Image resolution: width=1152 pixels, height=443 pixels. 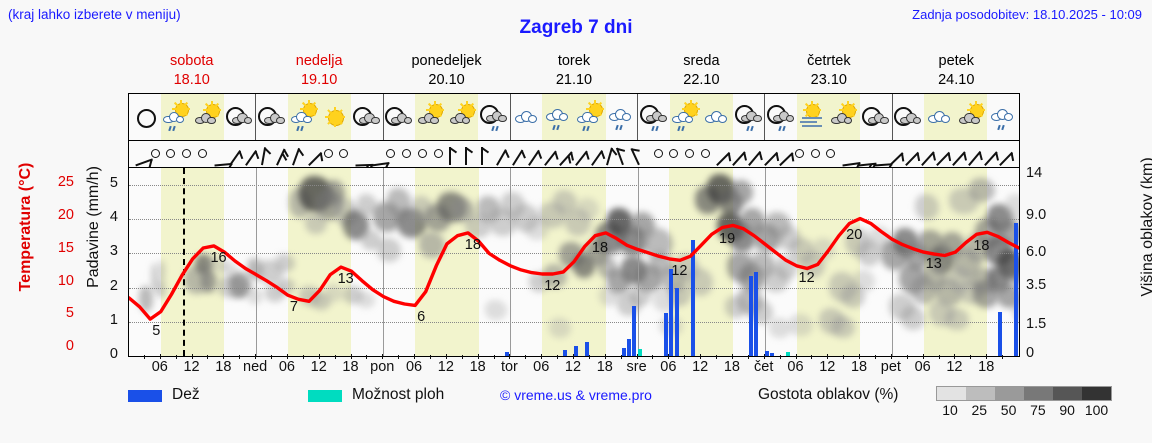 I want to click on day-header-1: nedelja 19.10, so click(x=318, y=72).